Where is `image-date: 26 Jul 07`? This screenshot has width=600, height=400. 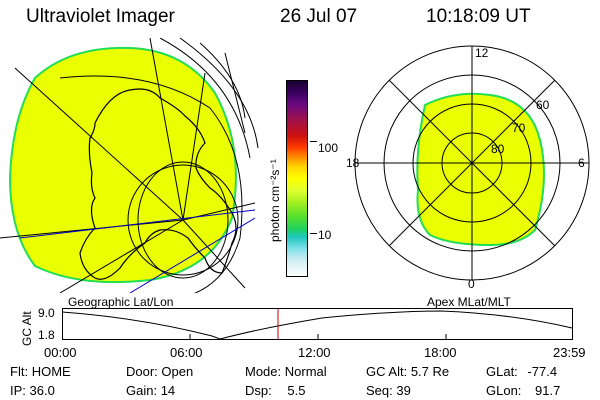 image-date: 26 Jul 07 is located at coordinates (319, 16).